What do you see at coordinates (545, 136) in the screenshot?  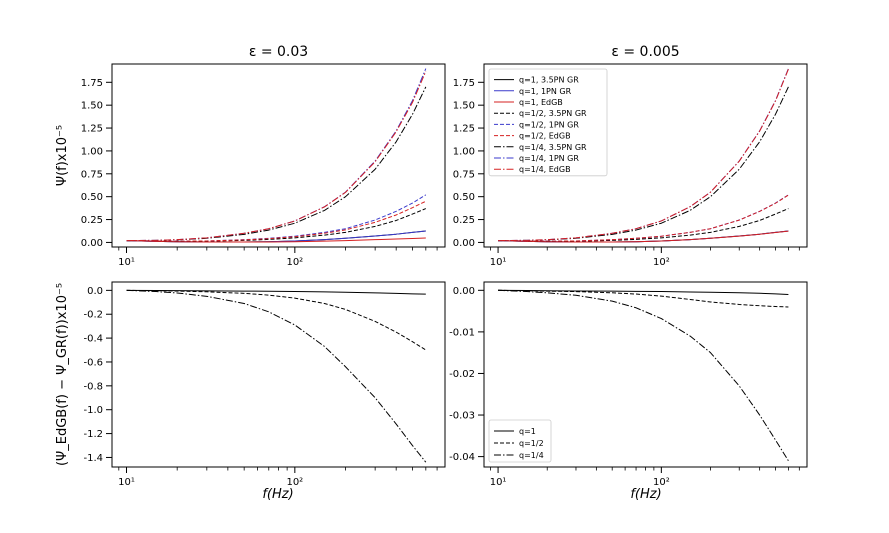 I see `legend-label: q=1/2, EdGB` at bounding box center [545, 136].